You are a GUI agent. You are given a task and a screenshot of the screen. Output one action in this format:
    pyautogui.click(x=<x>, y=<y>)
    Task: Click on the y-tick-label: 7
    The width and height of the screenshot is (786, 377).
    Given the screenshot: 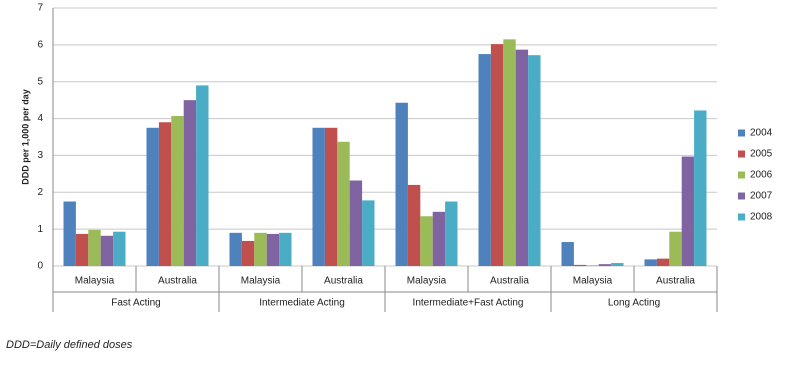 What is the action you would take?
    pyautogui.click(x=40, y=8)
    